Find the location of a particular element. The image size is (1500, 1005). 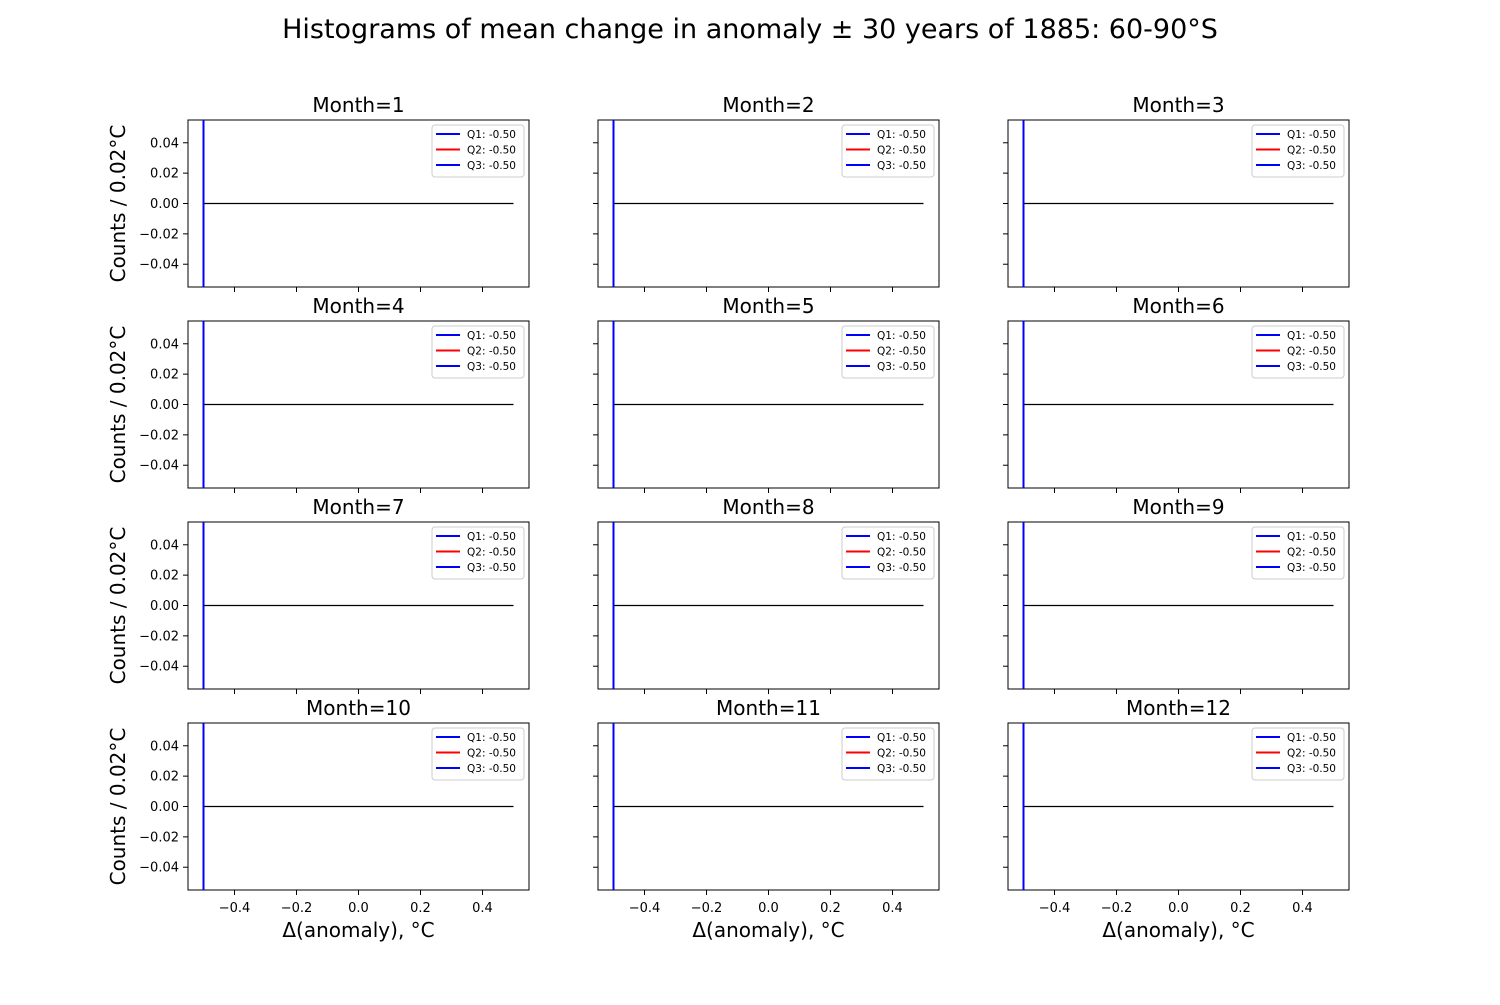

panel-5-legend-q2-label: Q2: -0.50 is located at coordinates (901, 351).